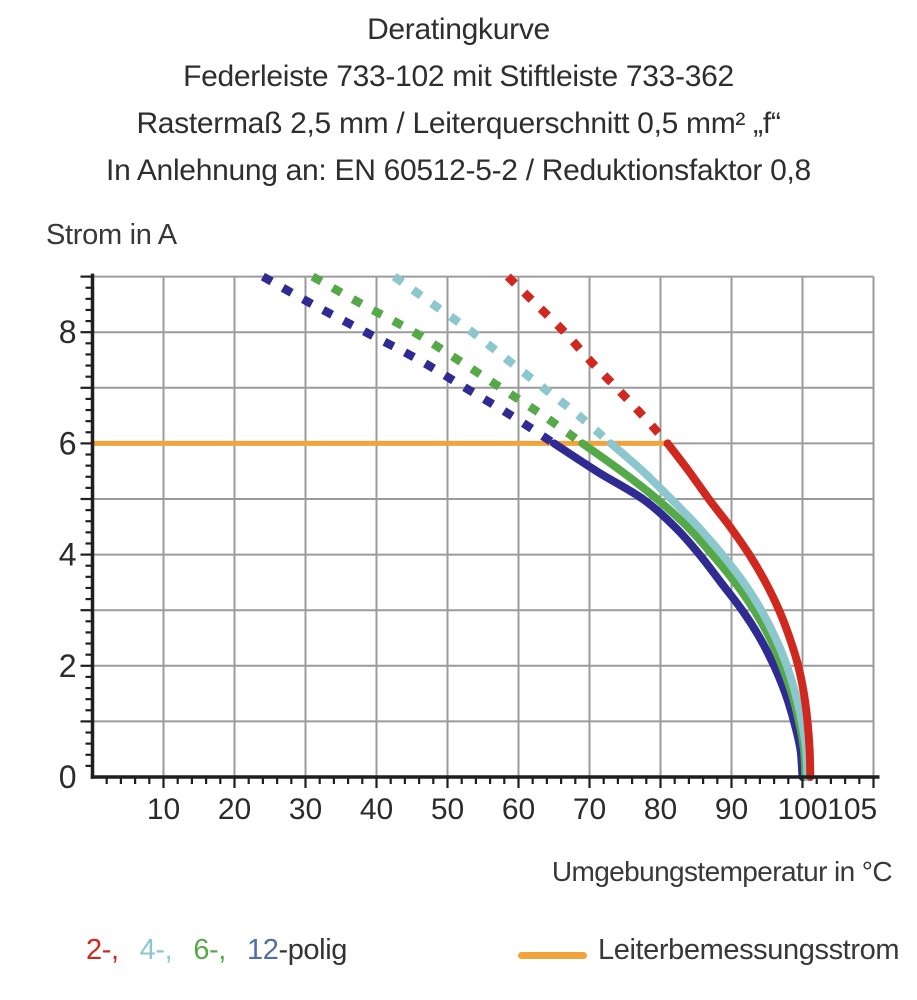 This screenshot has width=917, height=1000. What do you see at coordinates (376, 809) in the screenshot?
I see `x-tick-label-40: 40` at bounding box center [376, 809].